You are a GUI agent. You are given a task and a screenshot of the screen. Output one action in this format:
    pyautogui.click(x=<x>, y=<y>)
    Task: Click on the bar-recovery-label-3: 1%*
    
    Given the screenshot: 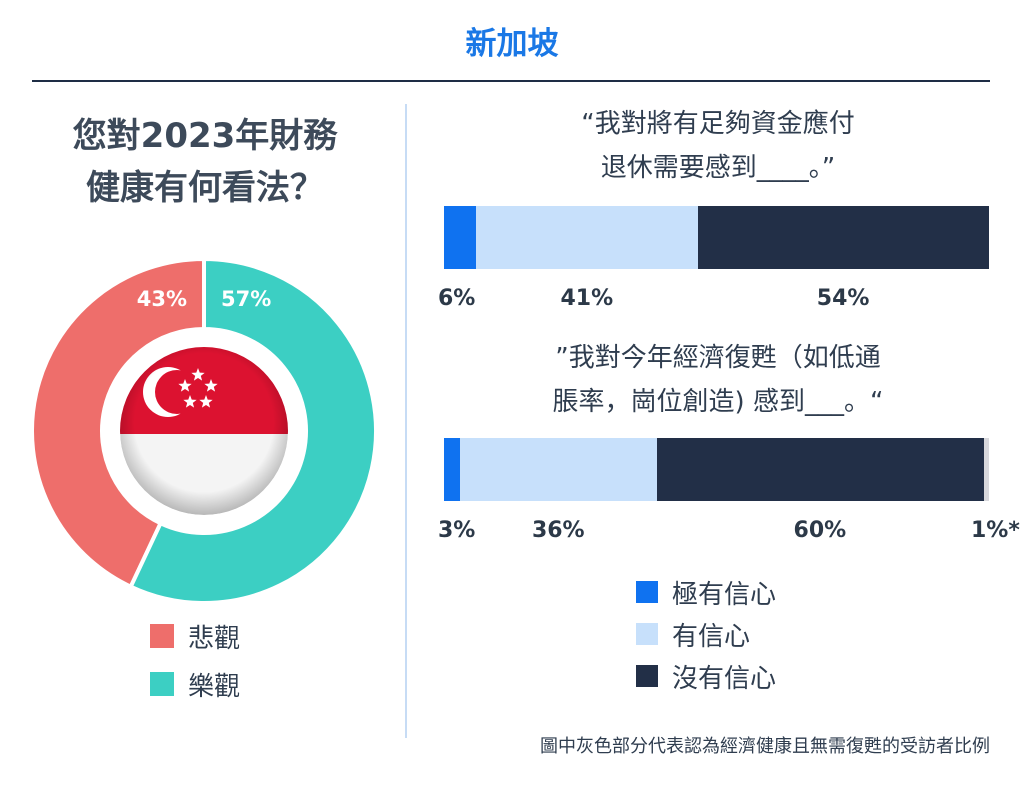 What is the action you would take?
    pyautogui.click(x=995, y=530)
    